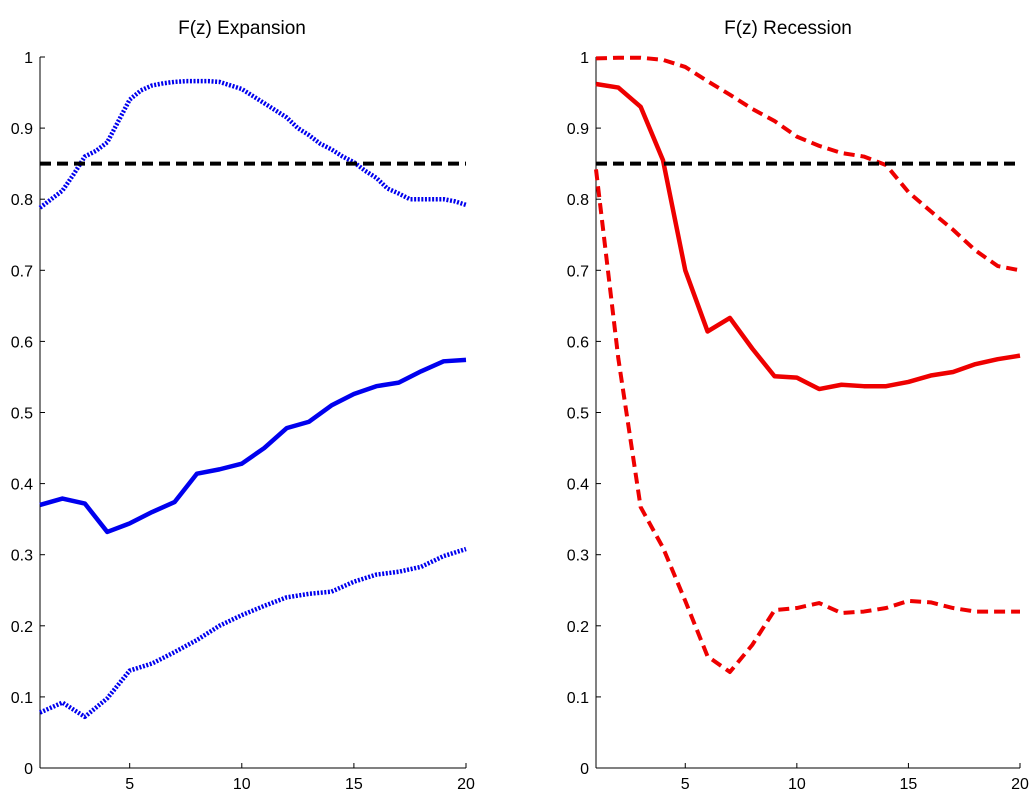 The image size is (1030, 794). I want to click on chart-title: F(z) Recession, so click(788, 28).